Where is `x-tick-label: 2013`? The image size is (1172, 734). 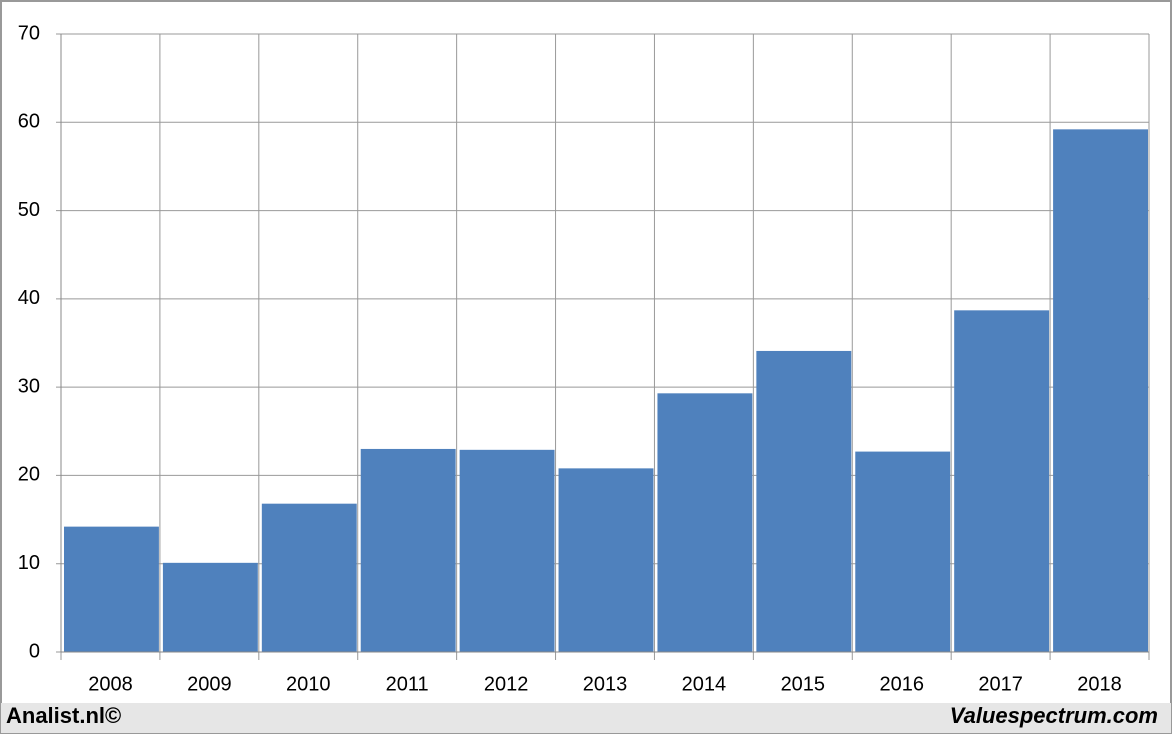 x-tick-label: 2013 is located at coordinates (605, 684).